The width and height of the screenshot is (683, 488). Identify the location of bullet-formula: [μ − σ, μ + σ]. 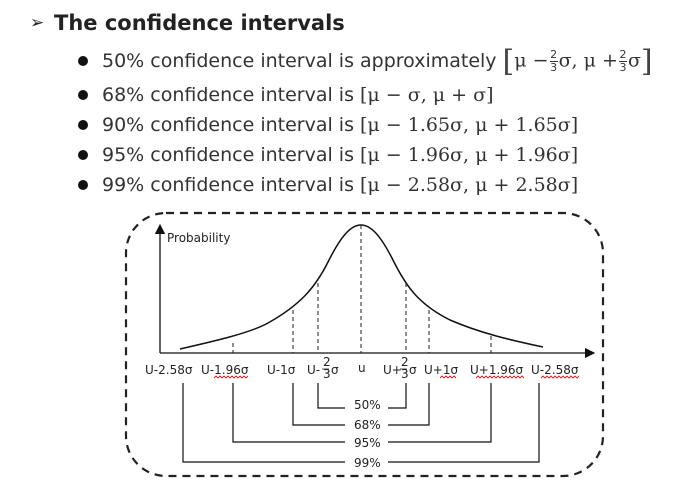
(426, 95).